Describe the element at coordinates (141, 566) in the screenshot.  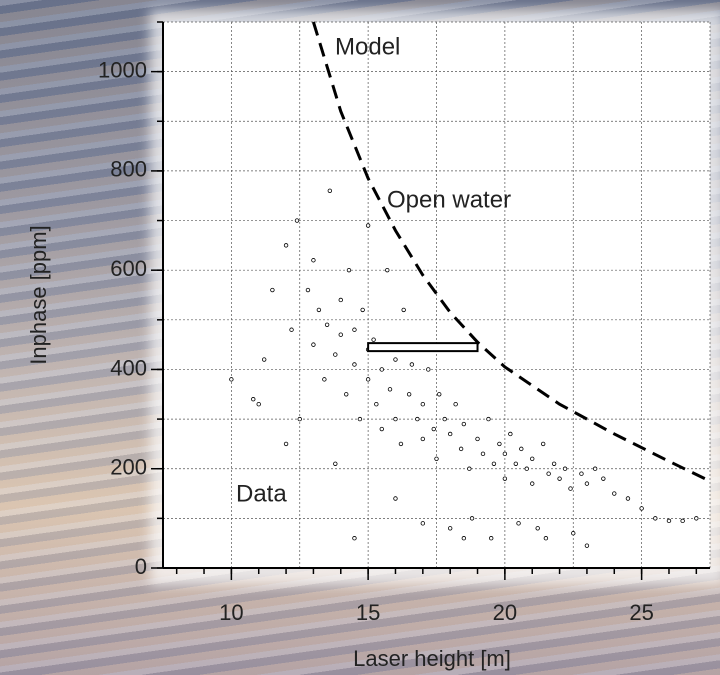
I see `y-tick-label: 0` at that location.